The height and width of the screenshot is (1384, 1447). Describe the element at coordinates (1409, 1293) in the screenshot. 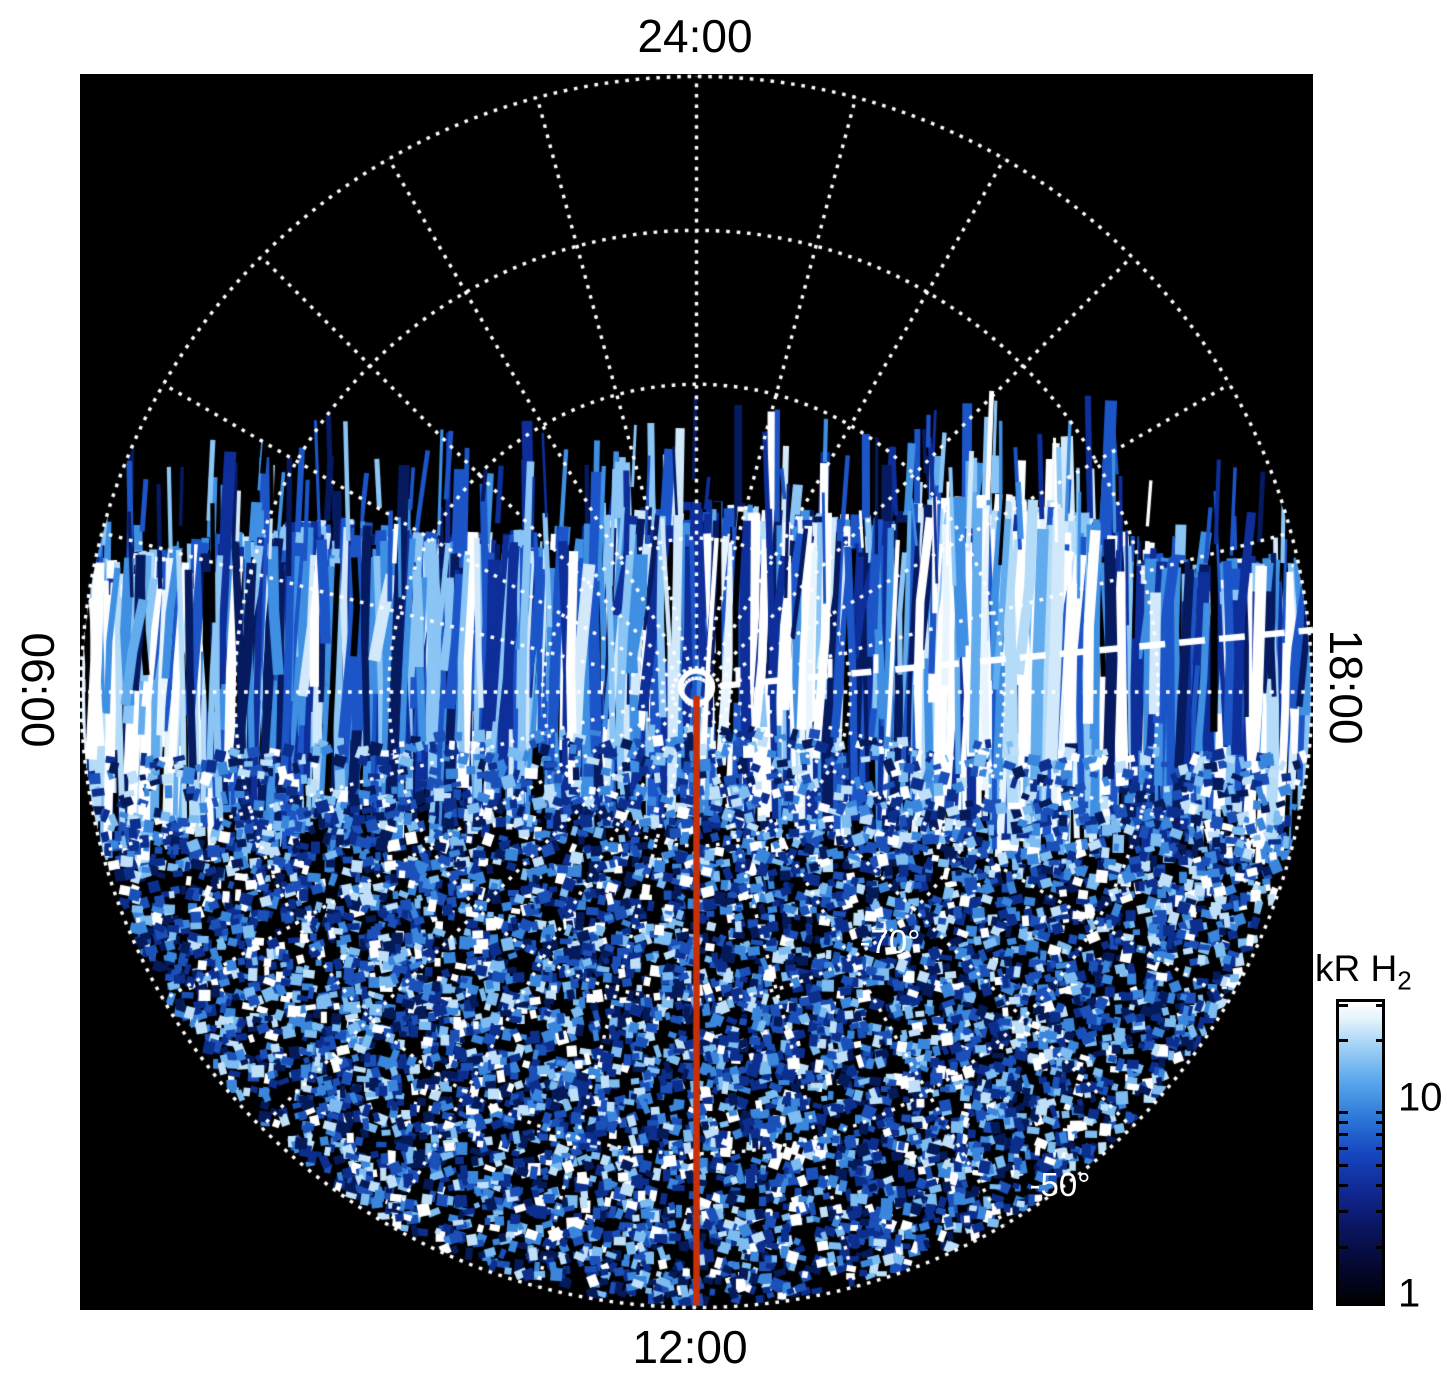

I see `colorbar-tick-label-1: 1` at that location.